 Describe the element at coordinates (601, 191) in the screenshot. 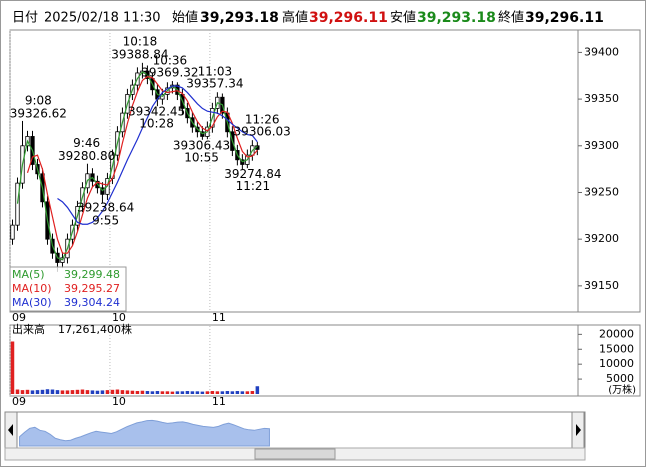

I see `y-tick-label: 39250` at that location.